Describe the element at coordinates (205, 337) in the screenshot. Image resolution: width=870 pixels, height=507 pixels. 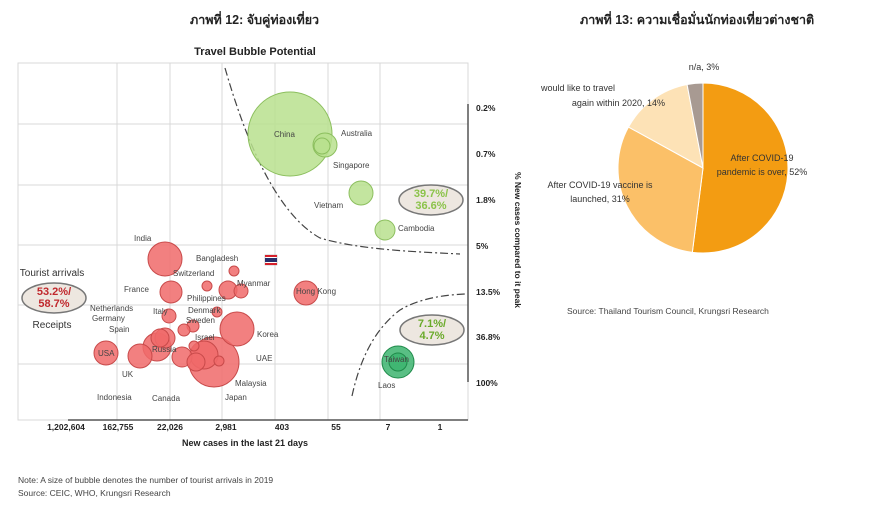
I see `label-israel: Israel` at that location.